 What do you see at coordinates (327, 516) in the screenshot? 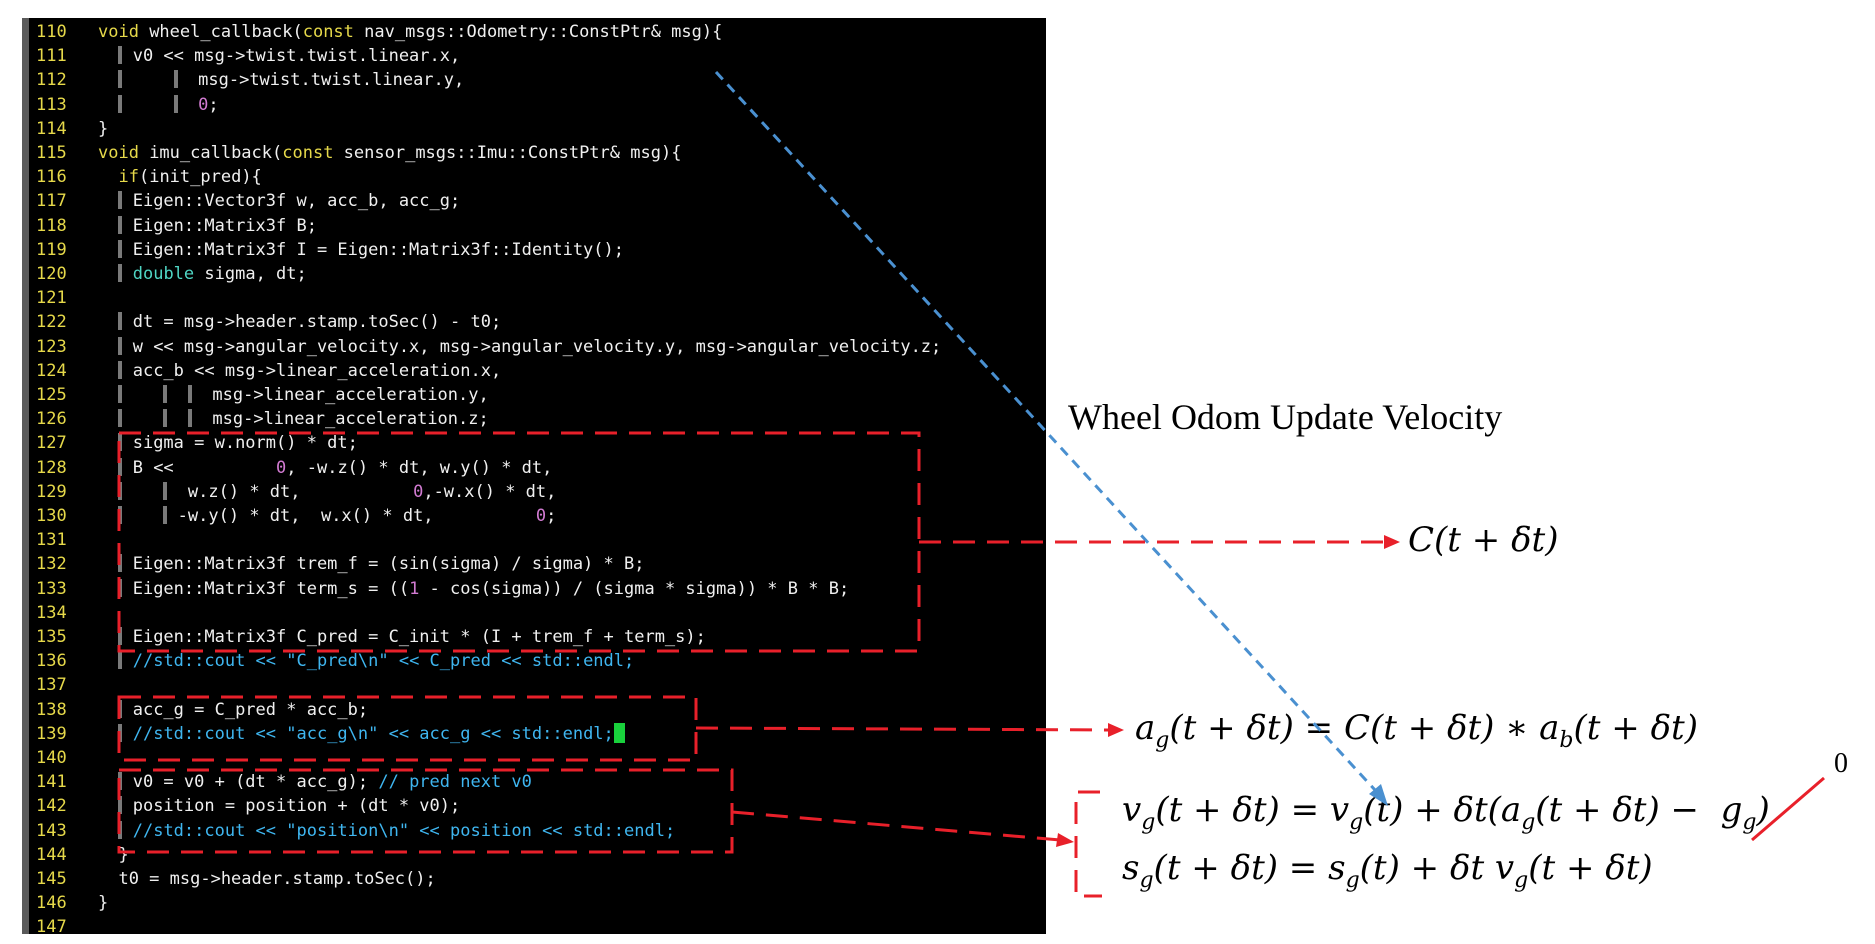
I see `code-text: -w.y() * dt, w.x() * dt, 0;` at bounding box center [327, 516].